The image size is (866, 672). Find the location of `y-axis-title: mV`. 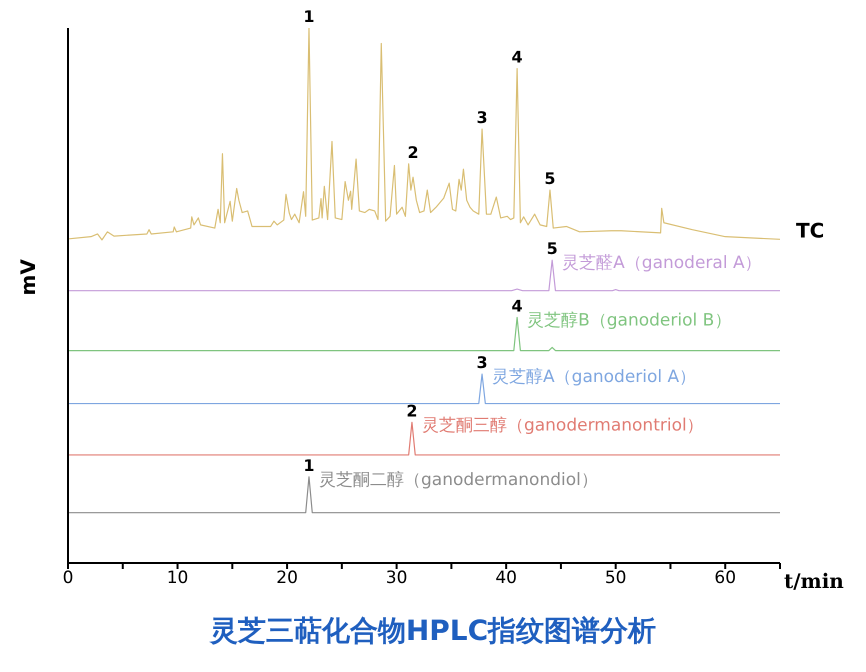

y-axis-title: mV is located at coordinates (28, 277).